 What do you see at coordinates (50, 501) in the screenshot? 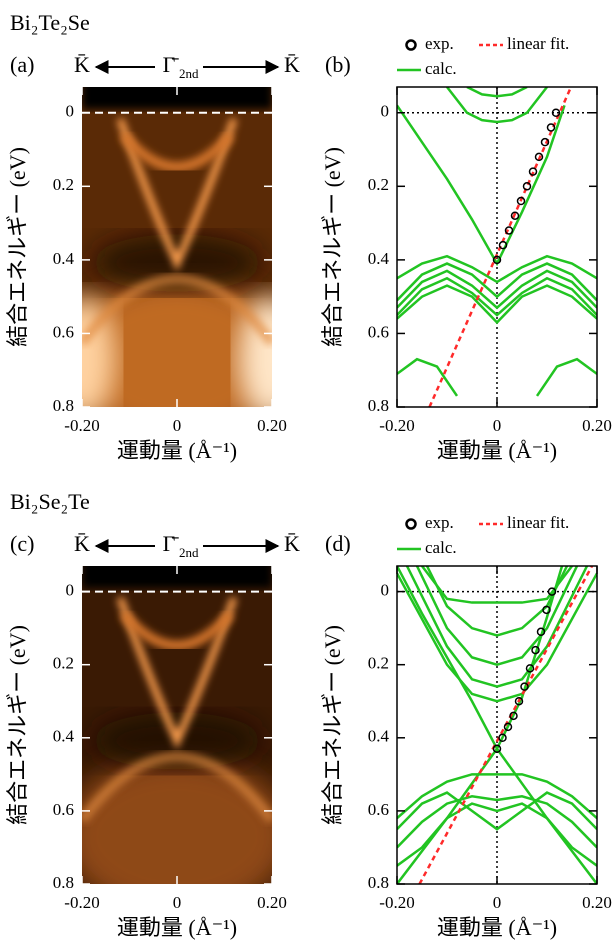
I see `panel-title: Bi₂Se₂Te` at bounding box center [50, 501].